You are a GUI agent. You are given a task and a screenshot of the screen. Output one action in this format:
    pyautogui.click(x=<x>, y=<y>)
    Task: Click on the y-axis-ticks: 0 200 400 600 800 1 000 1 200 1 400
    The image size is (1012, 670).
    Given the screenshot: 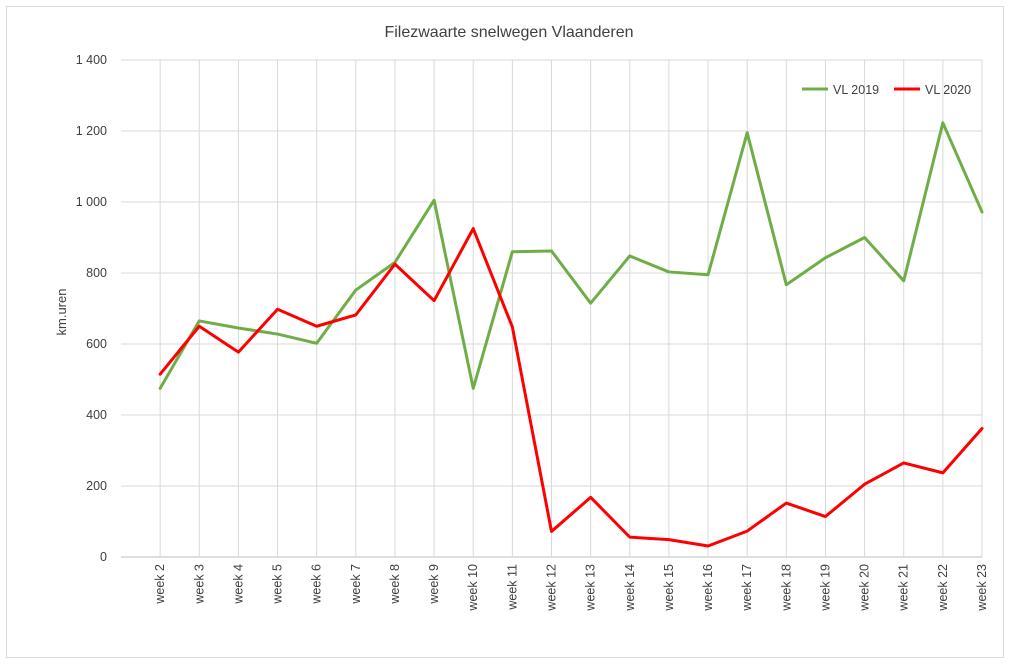 What is the action you would take?
    pyautogui.click(x=91, y=308)
    